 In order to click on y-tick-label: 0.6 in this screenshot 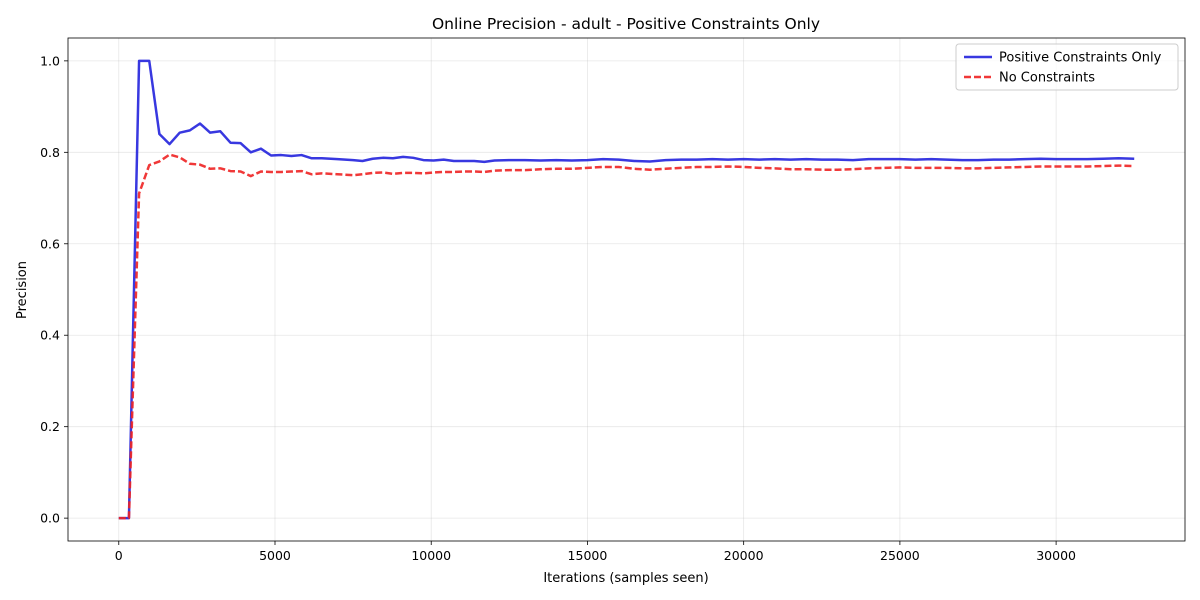, I will do `click(50, 243)`.